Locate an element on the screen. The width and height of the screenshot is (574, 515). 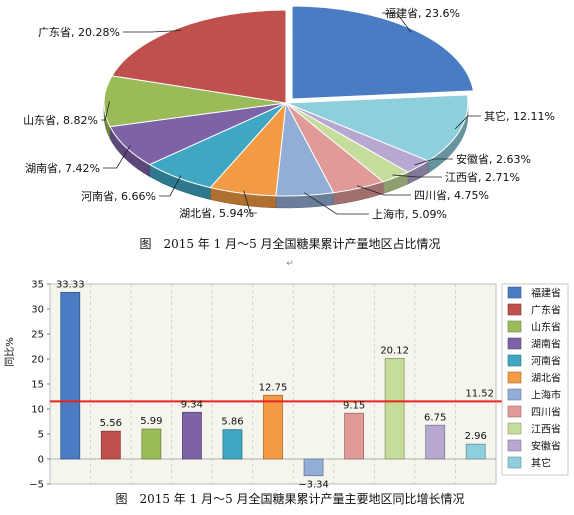
average-line-label: 11.52 is located at coordinates (479, 393).